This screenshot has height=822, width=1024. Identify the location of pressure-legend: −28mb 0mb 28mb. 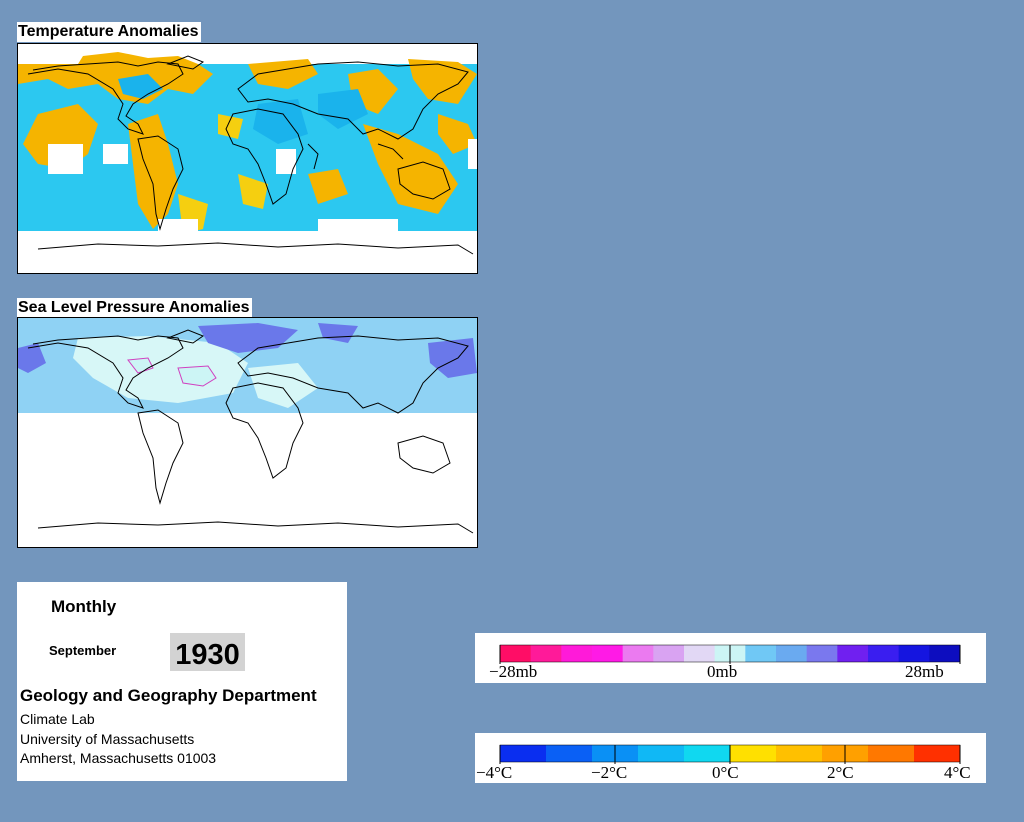
(730, 658).